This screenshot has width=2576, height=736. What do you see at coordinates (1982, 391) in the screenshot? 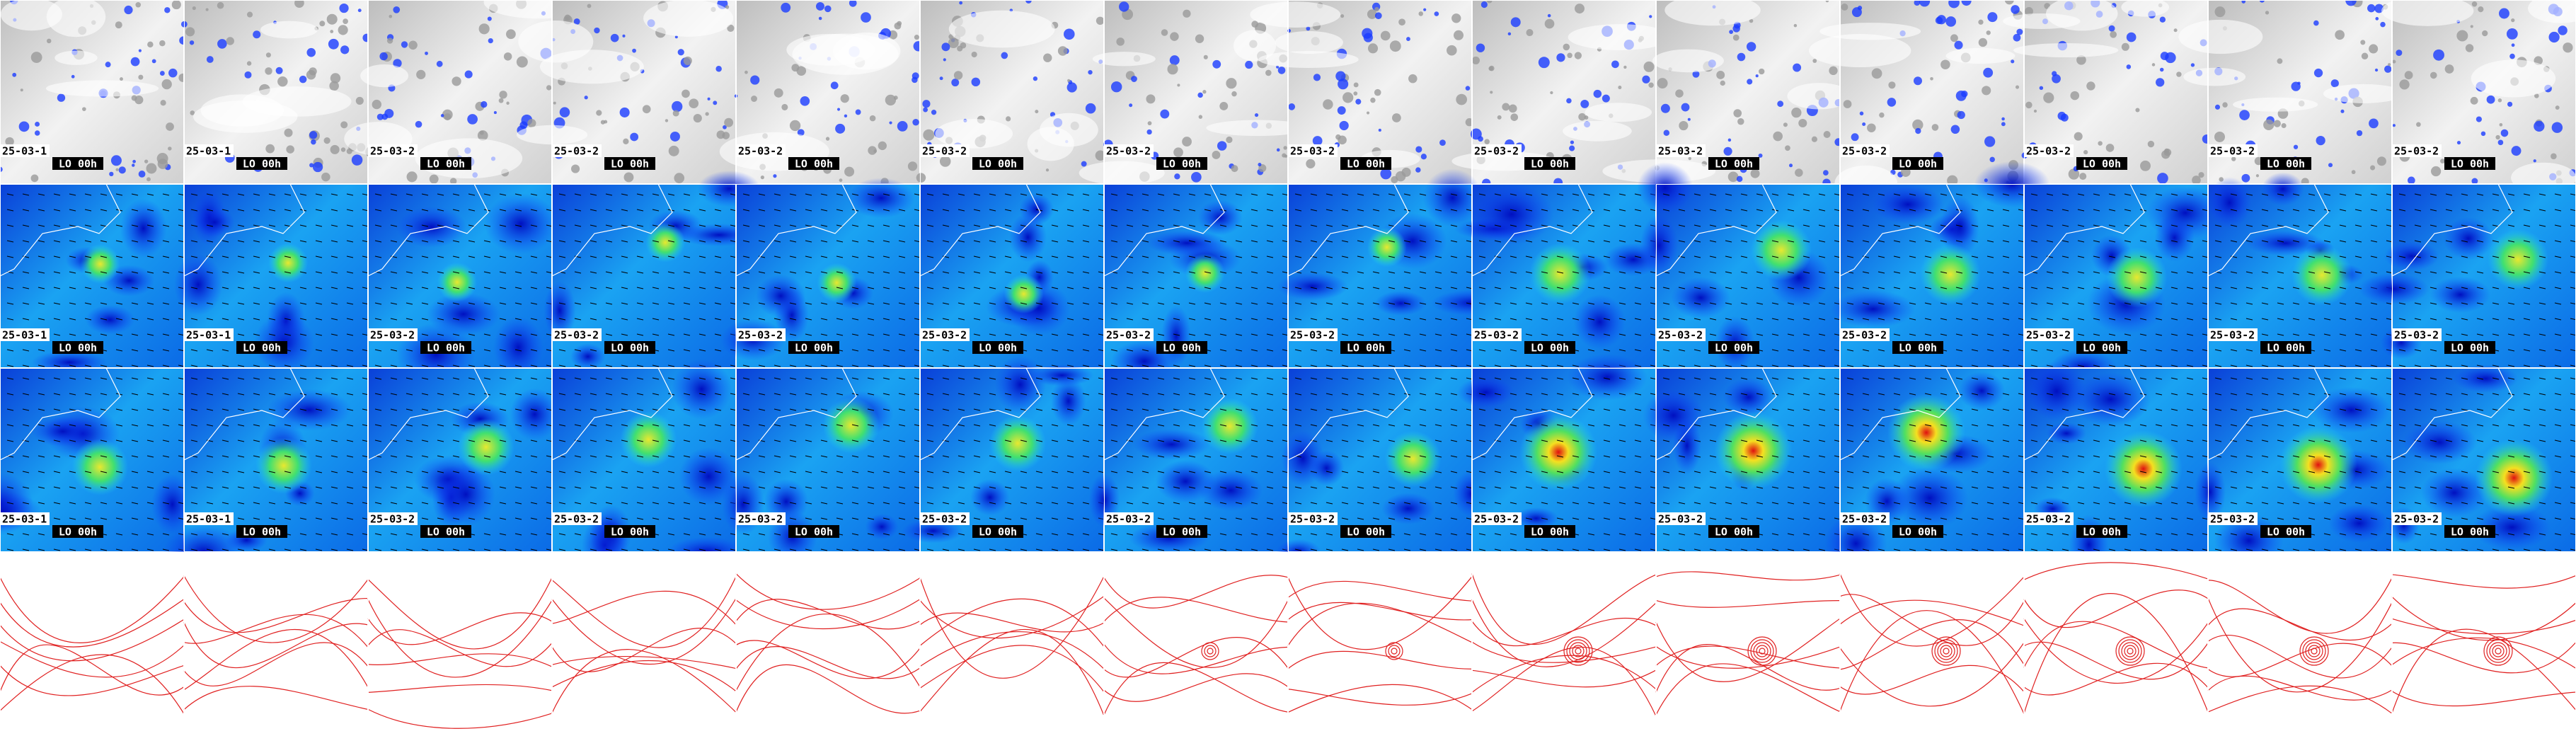
I see `calm-area` at bounding box center [1982, 391].